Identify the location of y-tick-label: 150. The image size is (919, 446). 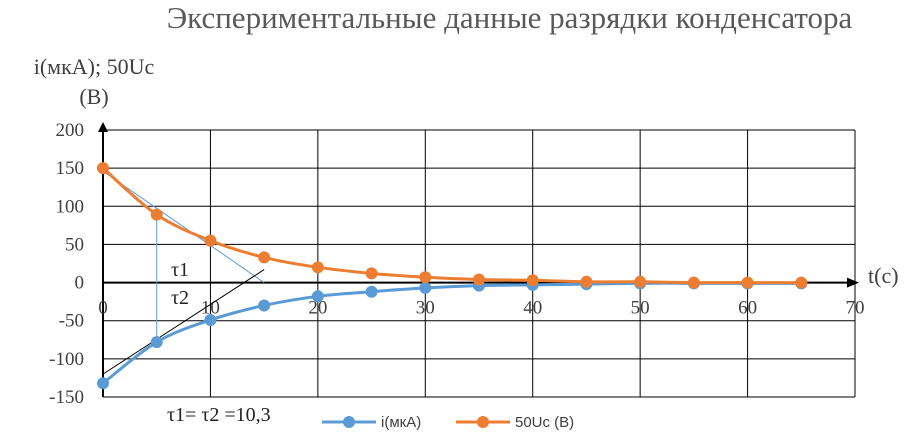
(70, 168).